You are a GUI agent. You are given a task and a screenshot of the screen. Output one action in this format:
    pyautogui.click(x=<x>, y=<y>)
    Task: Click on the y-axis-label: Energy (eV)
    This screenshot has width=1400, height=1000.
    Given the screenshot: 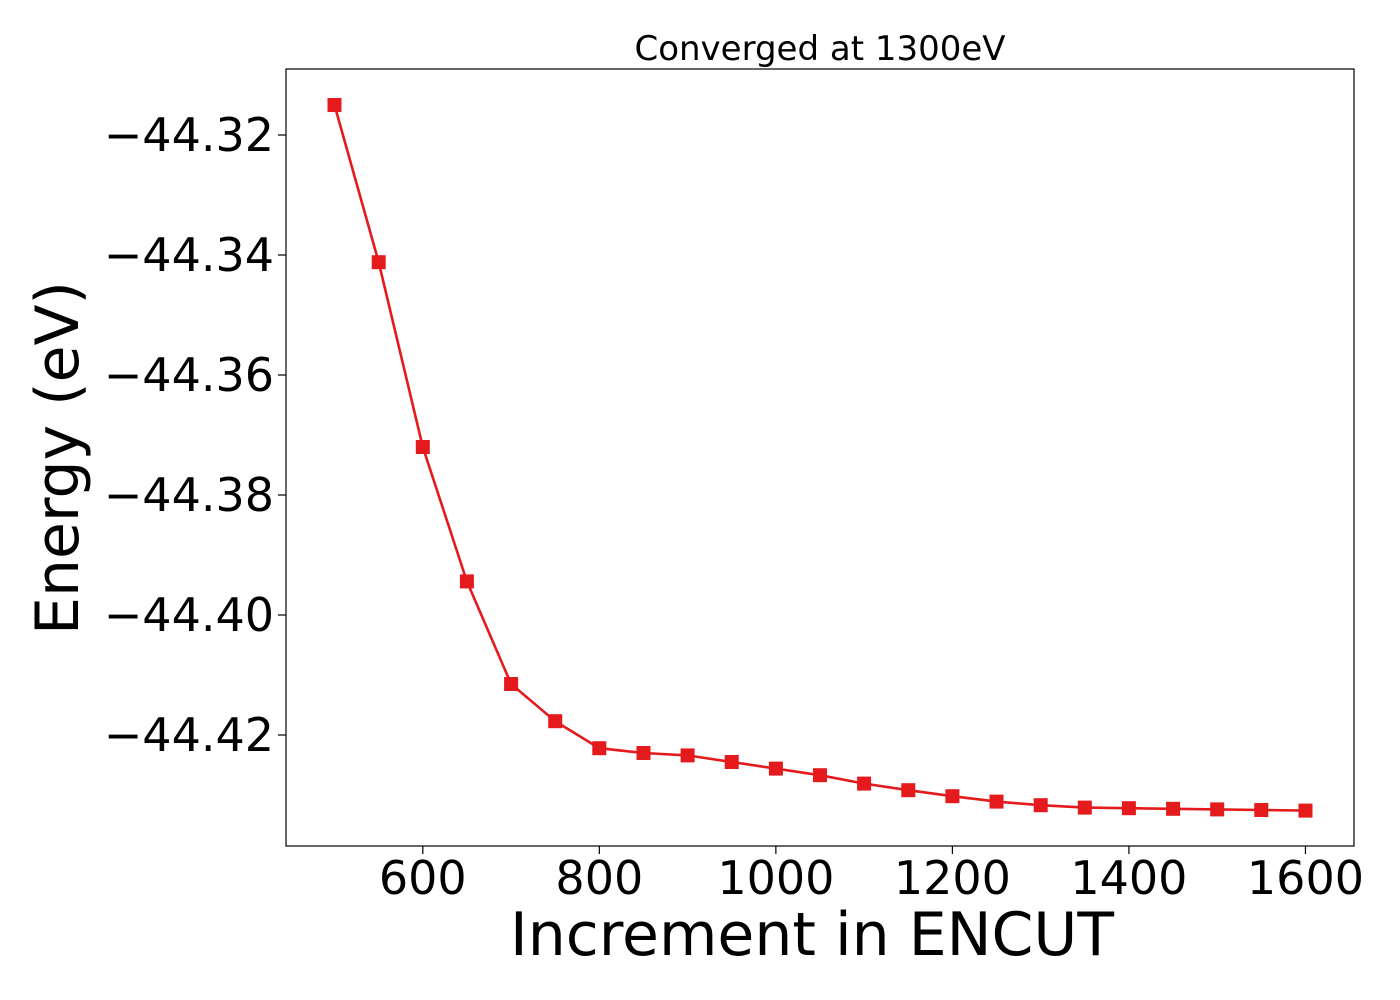 What is the action you would take?
    pyautogui.click(x=58, y=458)
    